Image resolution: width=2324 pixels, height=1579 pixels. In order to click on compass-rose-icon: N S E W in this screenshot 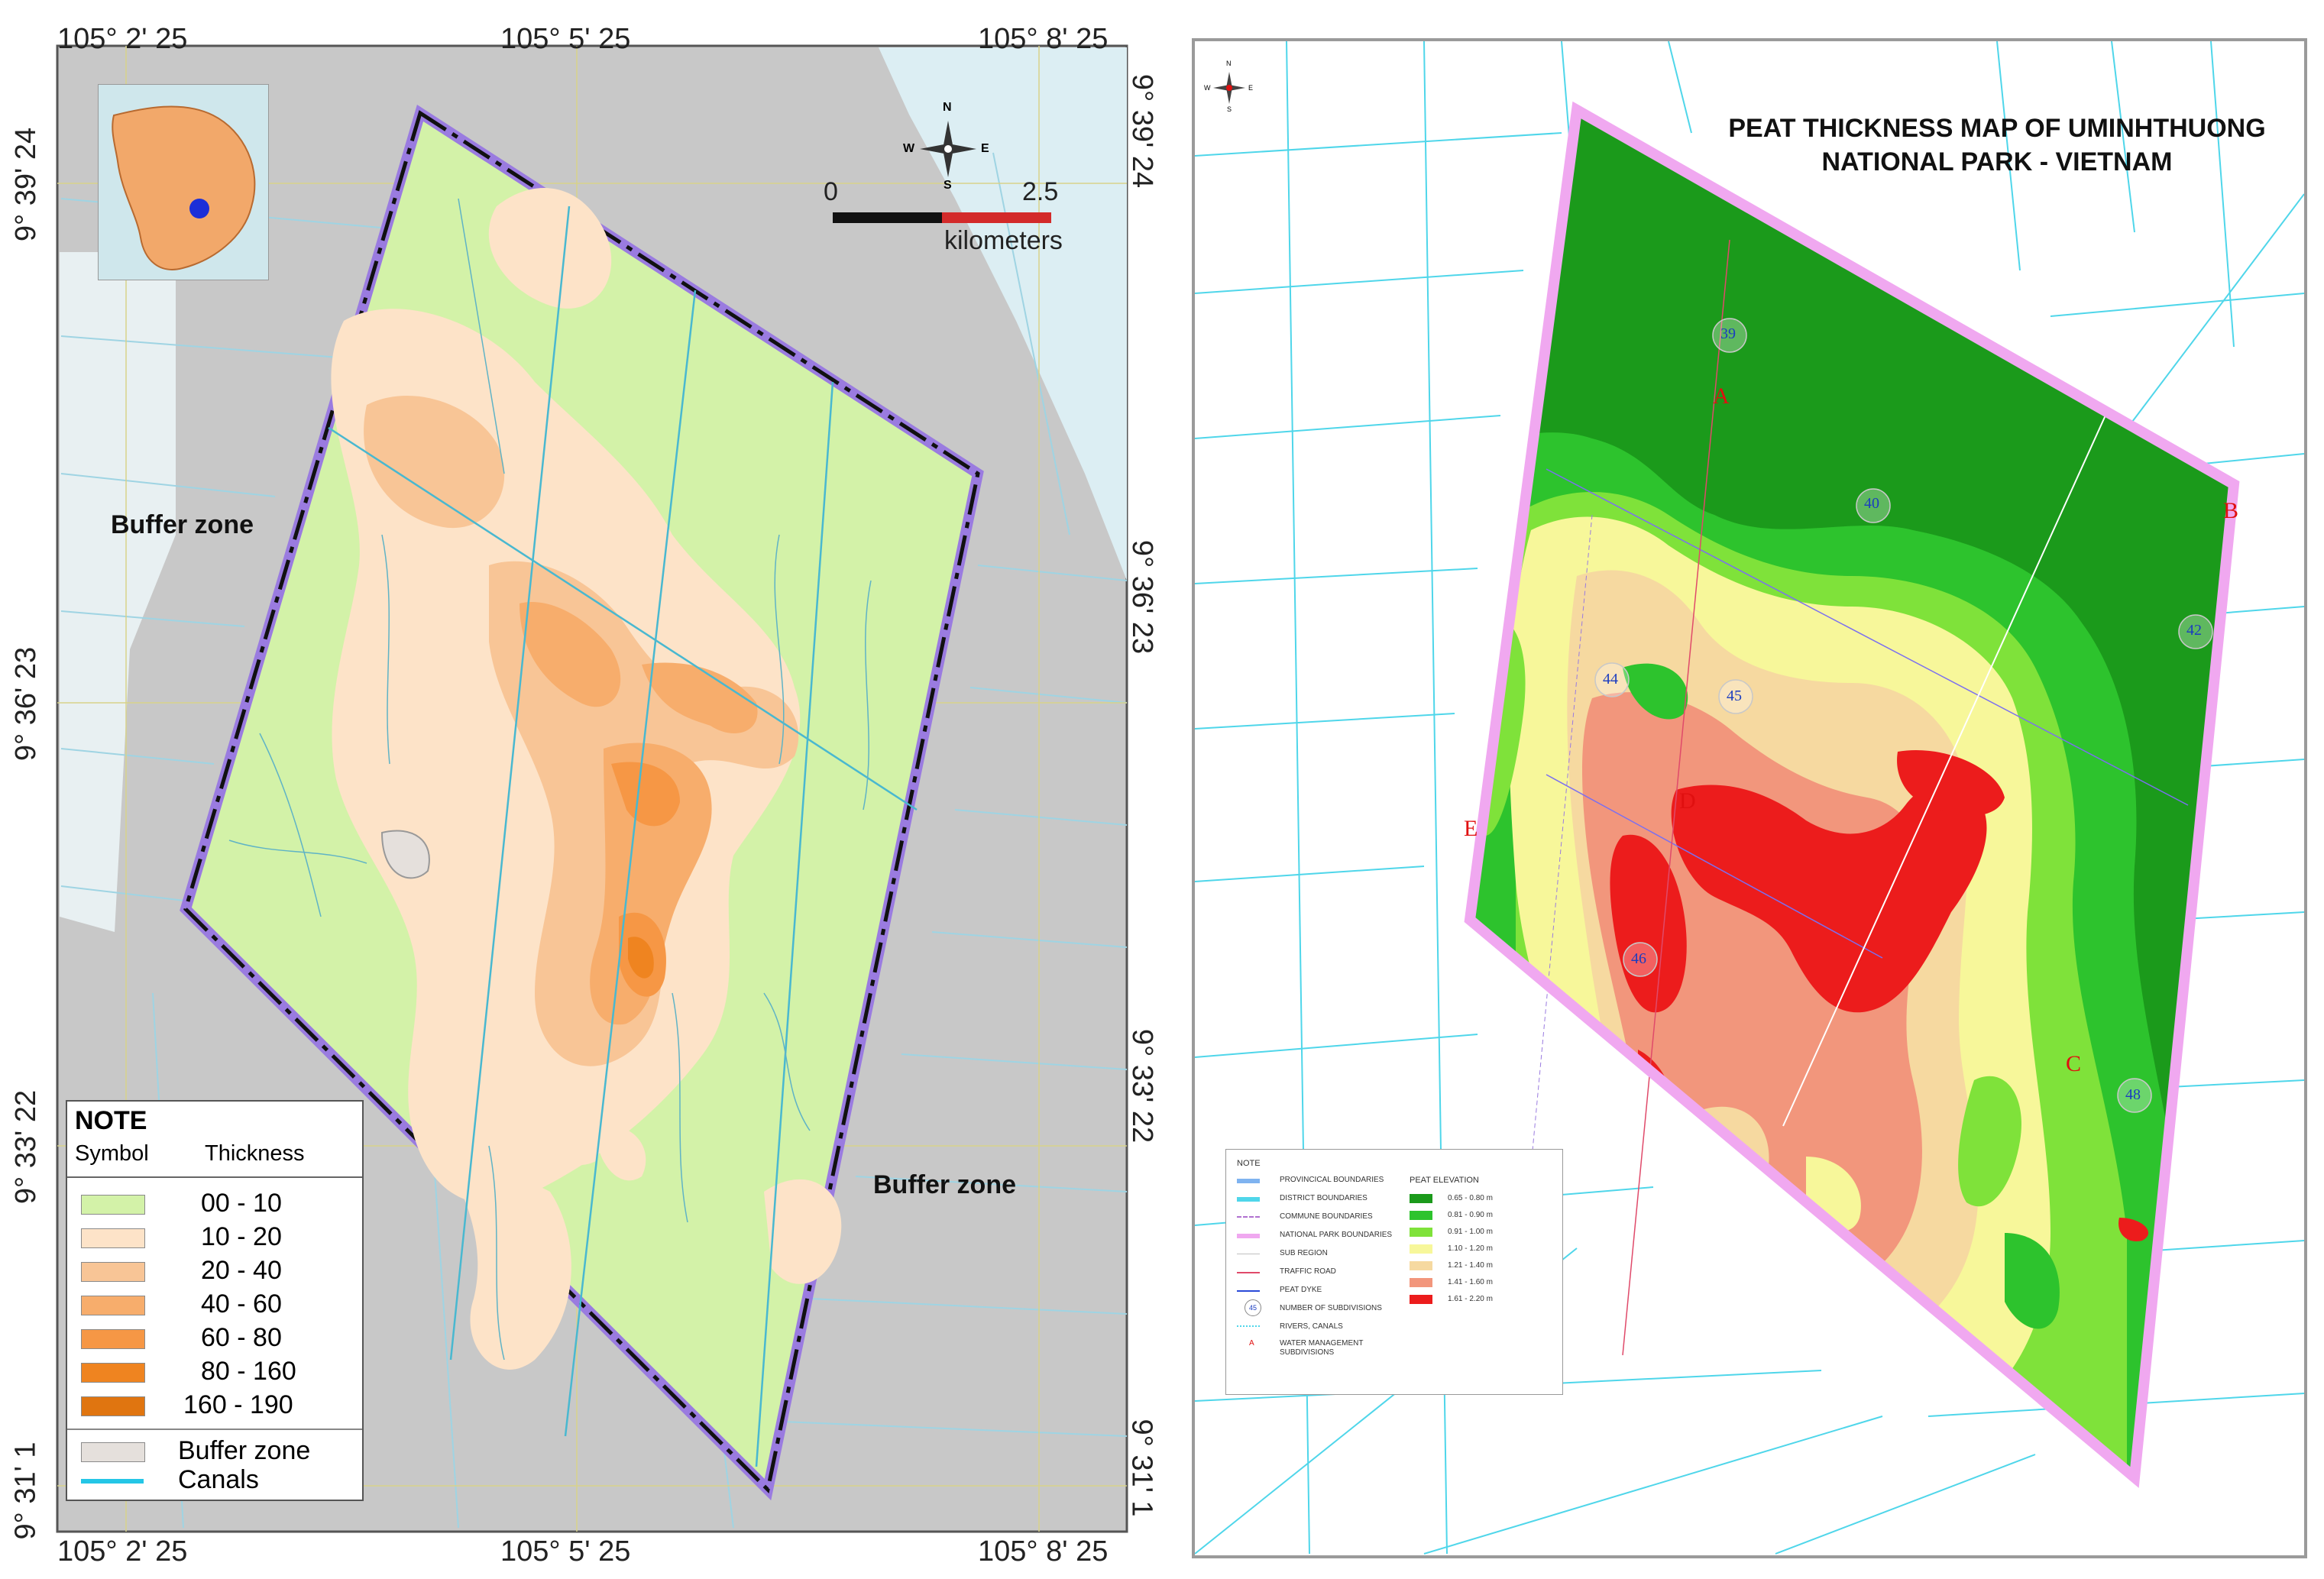, I will do `click(946, 146)`.